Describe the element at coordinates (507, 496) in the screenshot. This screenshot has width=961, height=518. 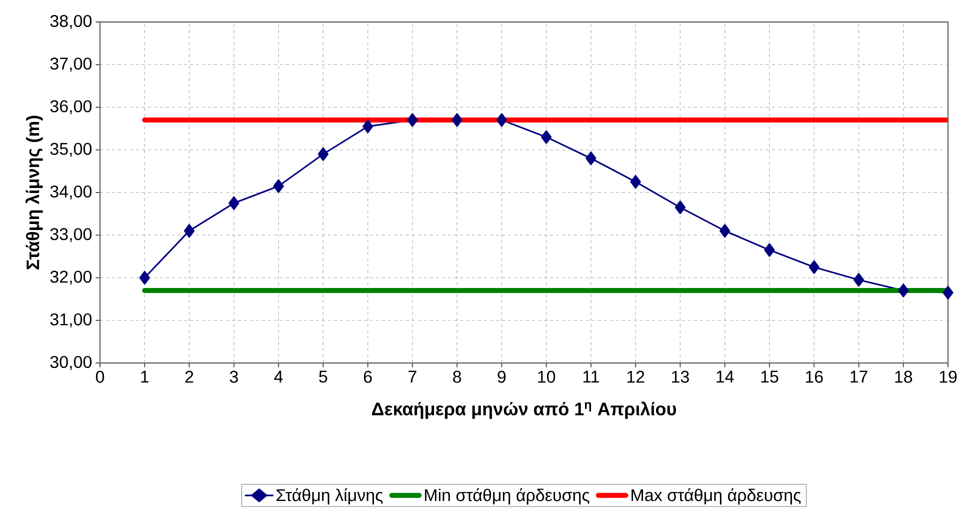
I see `legend-label: Min στάθμη άρδευσης` at that location.